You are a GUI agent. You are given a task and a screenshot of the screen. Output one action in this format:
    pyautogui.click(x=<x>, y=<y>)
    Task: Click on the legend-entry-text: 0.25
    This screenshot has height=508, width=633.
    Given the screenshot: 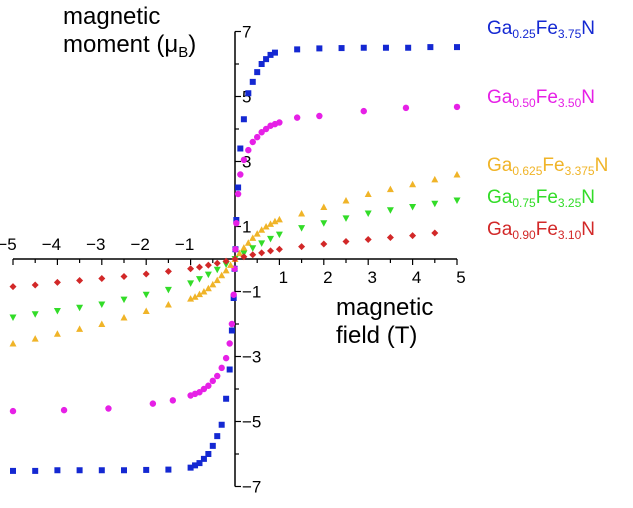 What is the action you would take?
    pyautogui.click(x=524, y=34)
    